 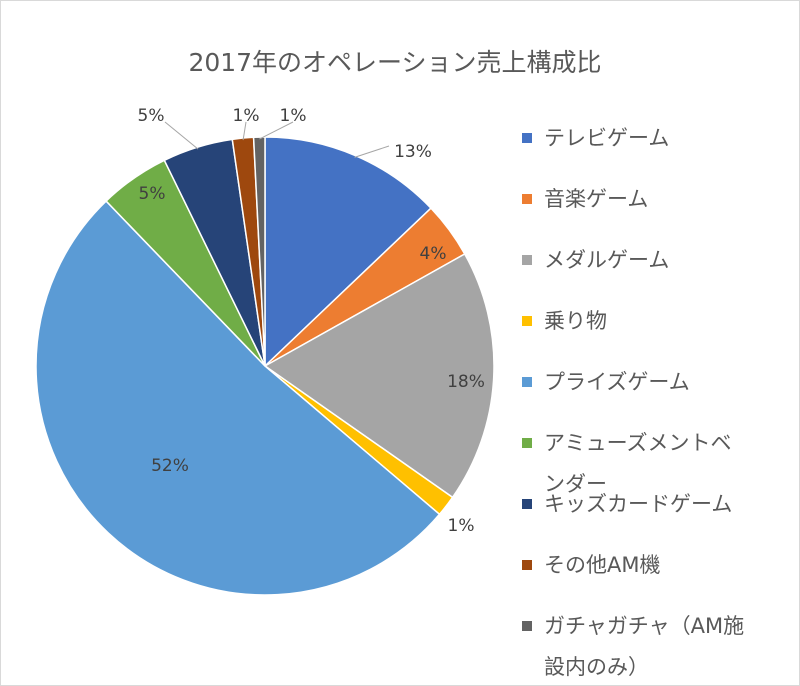 What do you see at coordinates (413, 152) in the screenshot?
I see `data-label-1: 13%` at bounding box center [413, 152].